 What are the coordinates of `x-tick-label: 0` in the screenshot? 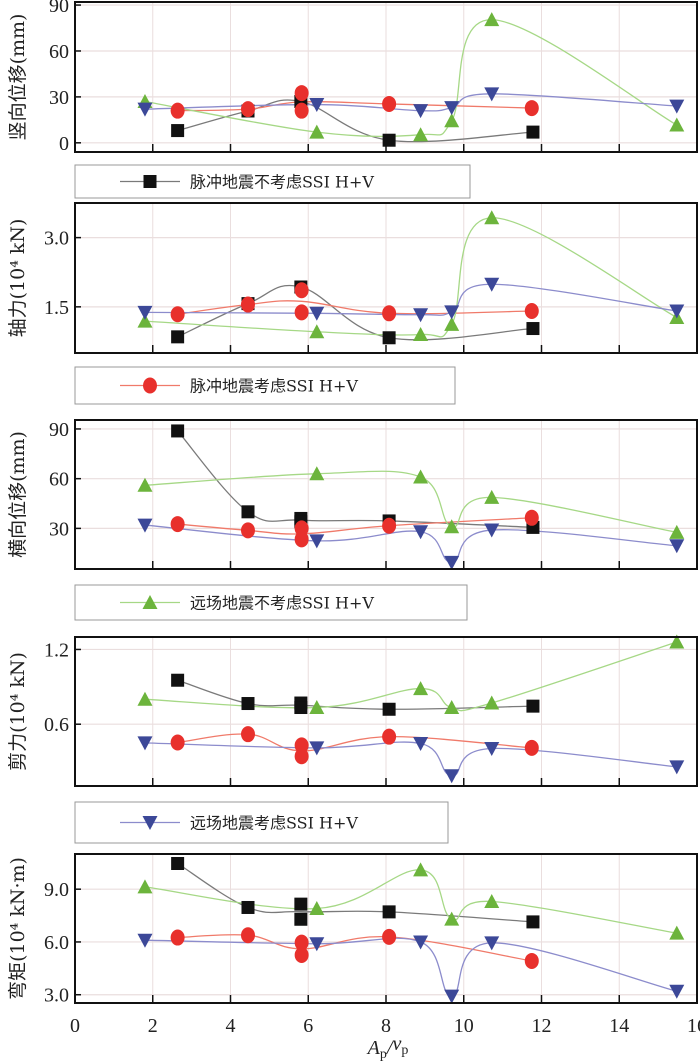 It's located at (75, 1026).